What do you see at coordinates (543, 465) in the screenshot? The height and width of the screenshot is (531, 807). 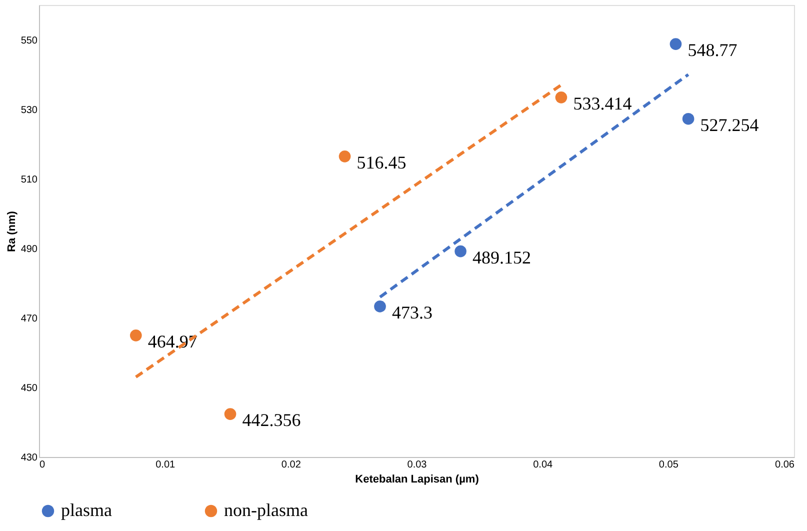 I see `x-tick-label: 0.04` at bounding box center [543, 465].